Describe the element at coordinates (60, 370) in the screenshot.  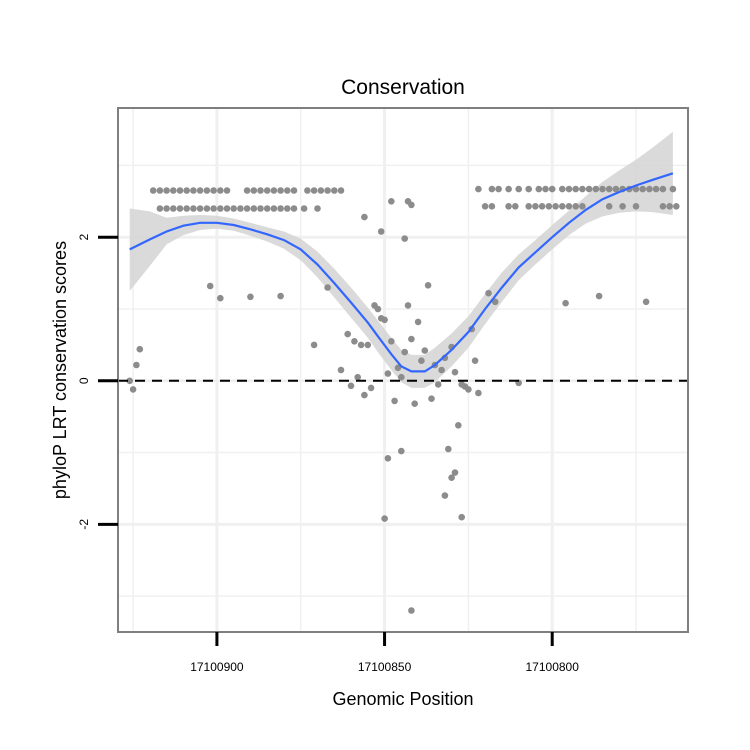
I see `y-axis-title: phyloP LRT conservation scores` at that location.